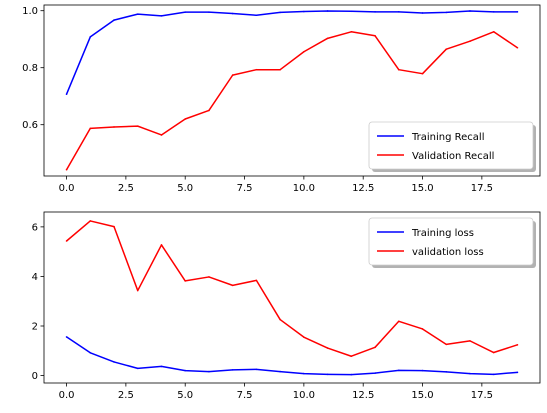 The height and width of the screenshot is (413, 547). Describe the element at coordinates (245, 395) in the screenshot. I see `x-tick-label: 7.5` at that location.